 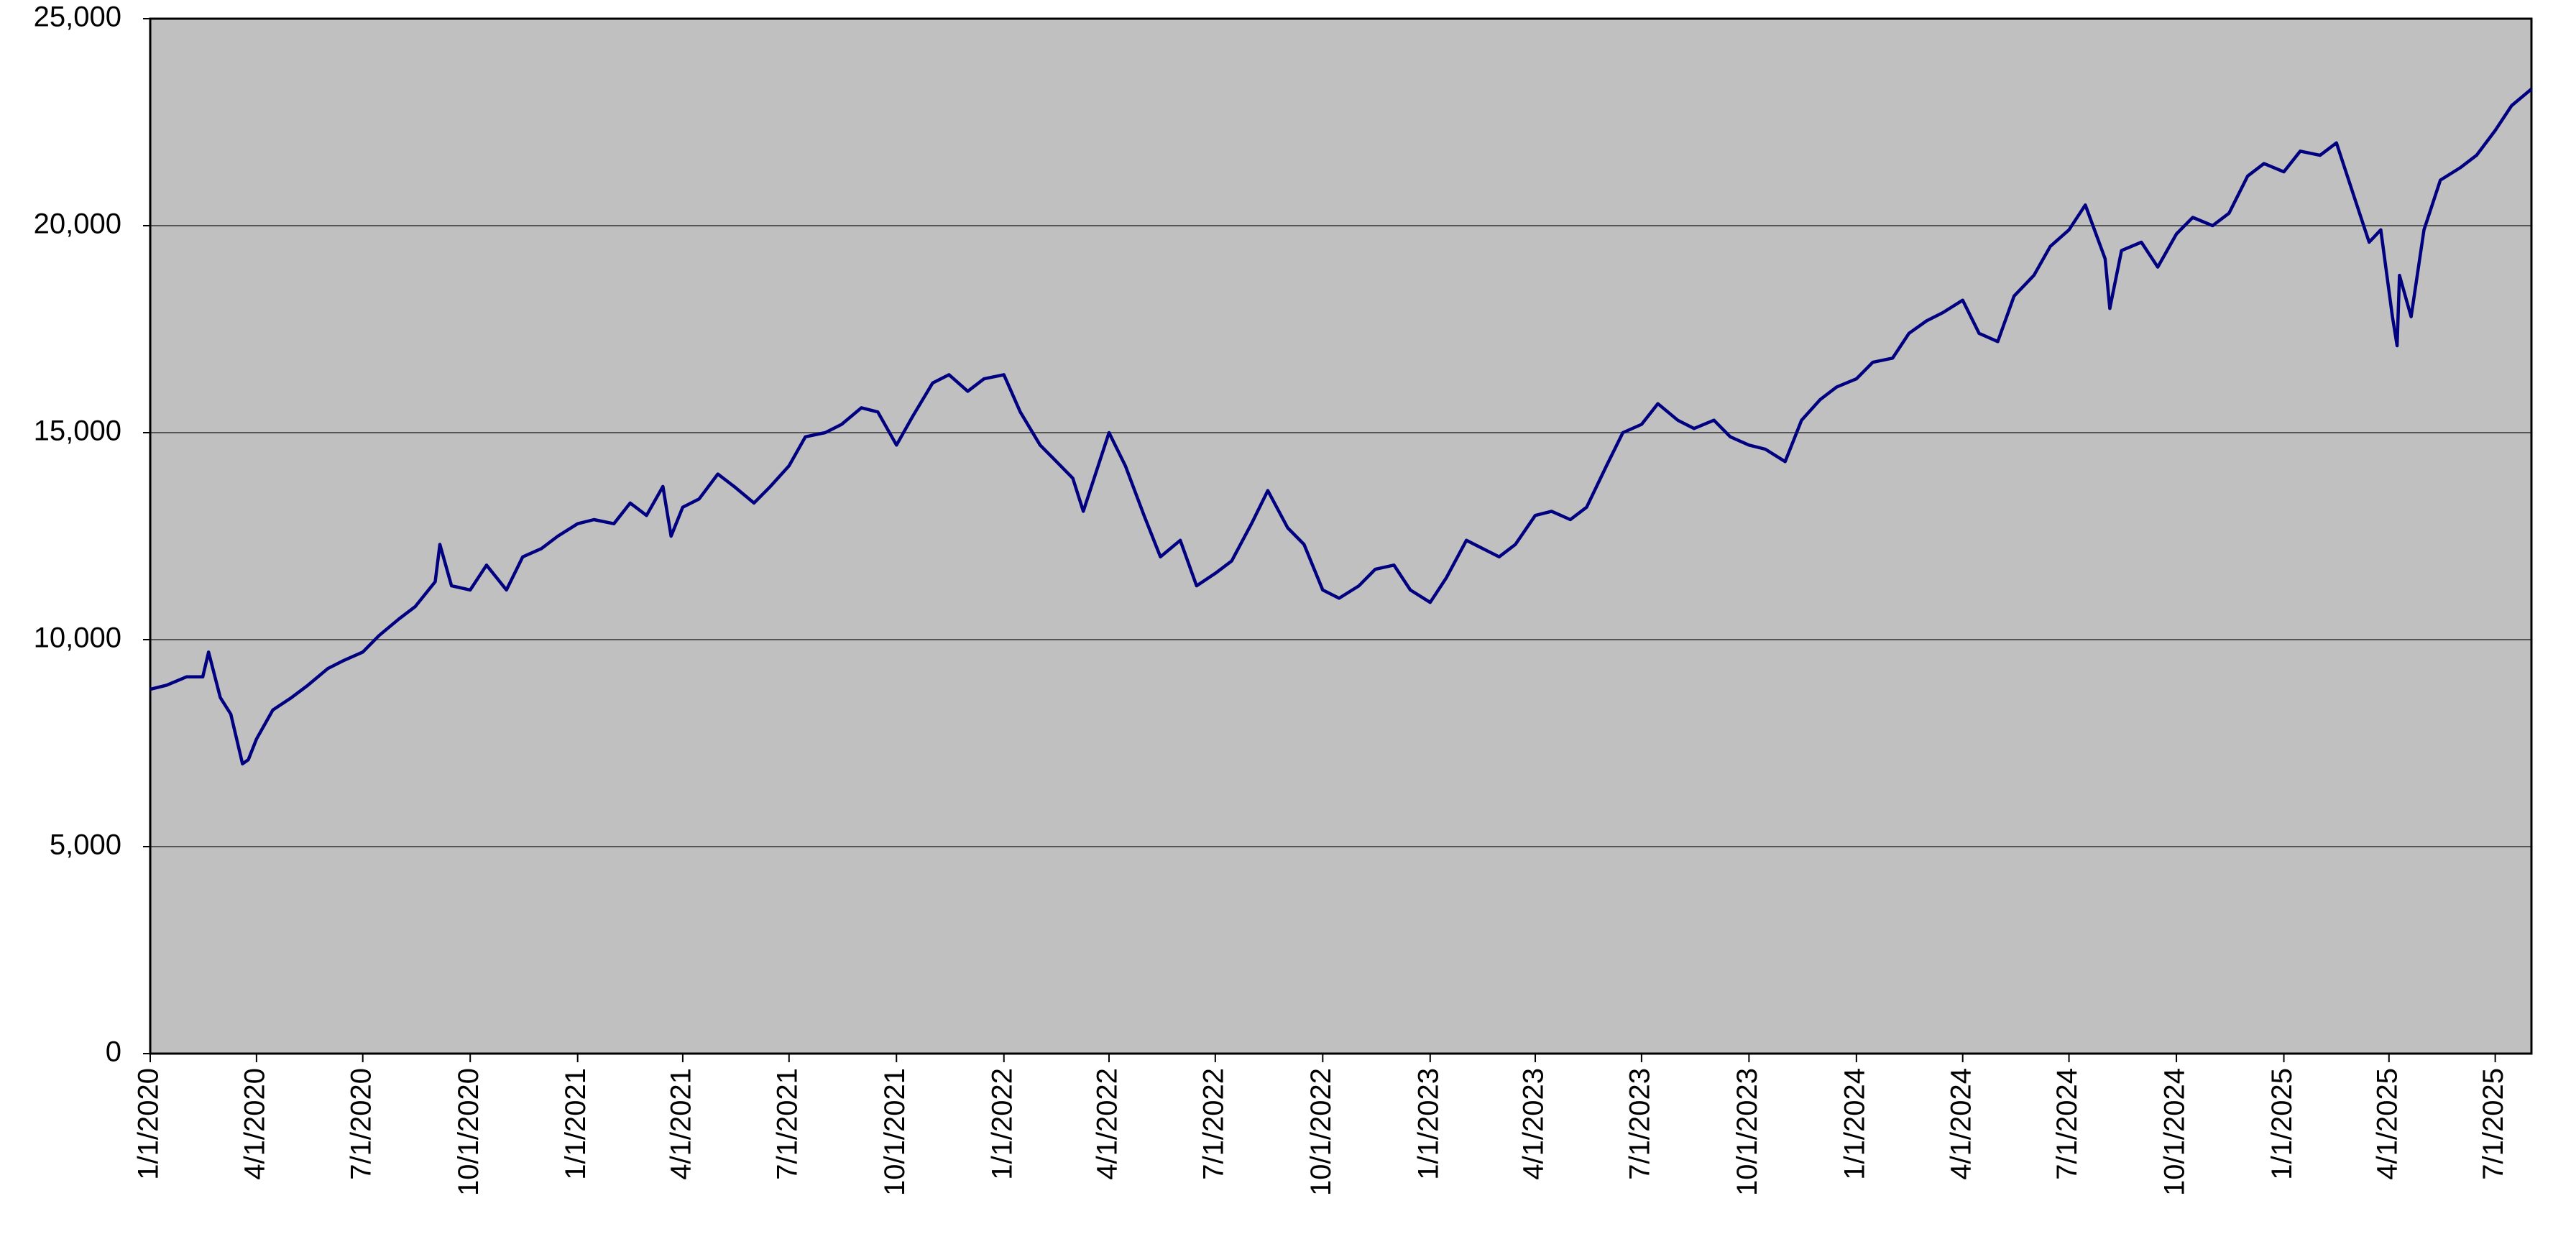 I want to click on x-tick-label: 7/1/2021, so click(x=787, y=1124).